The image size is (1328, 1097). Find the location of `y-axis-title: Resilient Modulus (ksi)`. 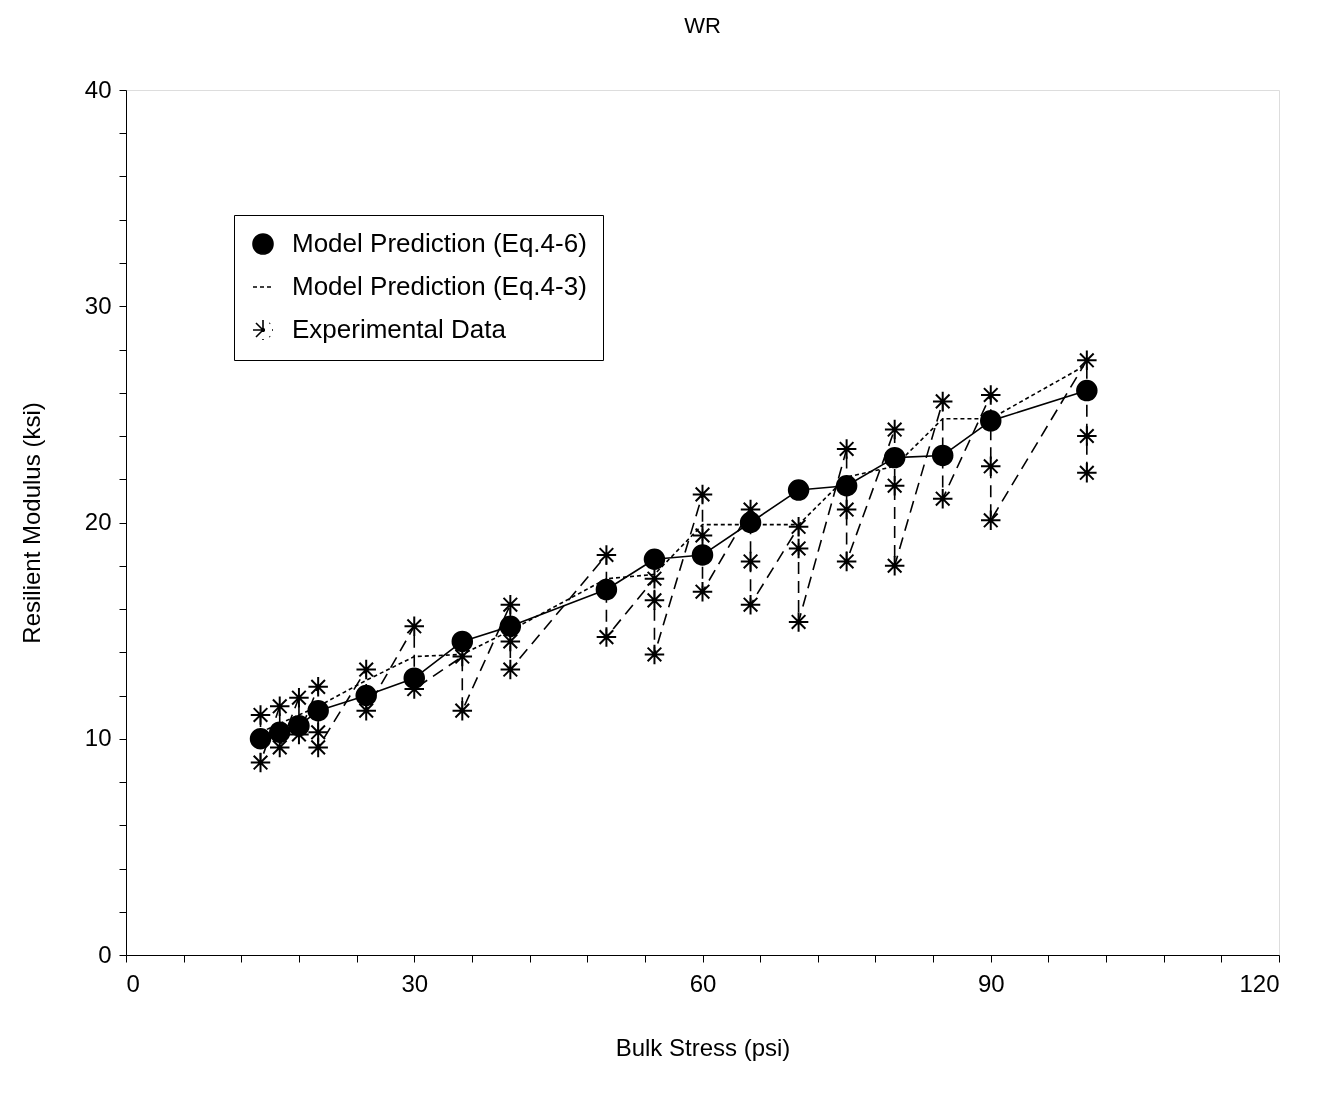

y-axis-title: Resilient Modulus (ksi) is located at coordinates (31, 523).